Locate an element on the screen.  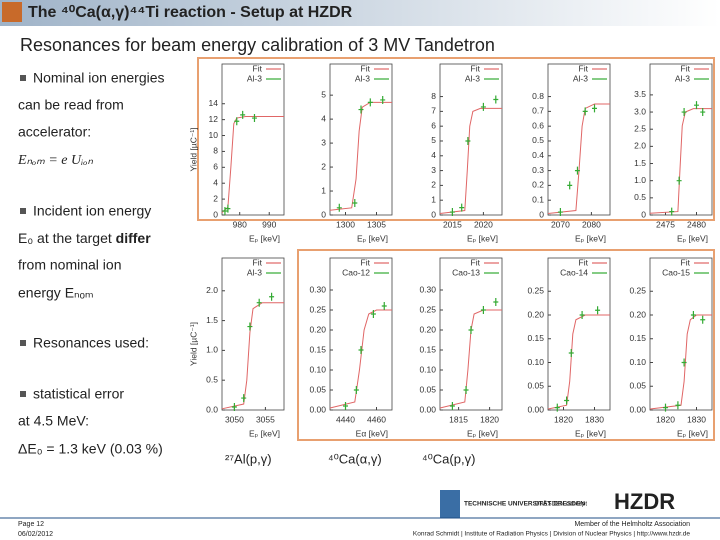
y-tick-label: 10 is located at coordinates (214, 135).